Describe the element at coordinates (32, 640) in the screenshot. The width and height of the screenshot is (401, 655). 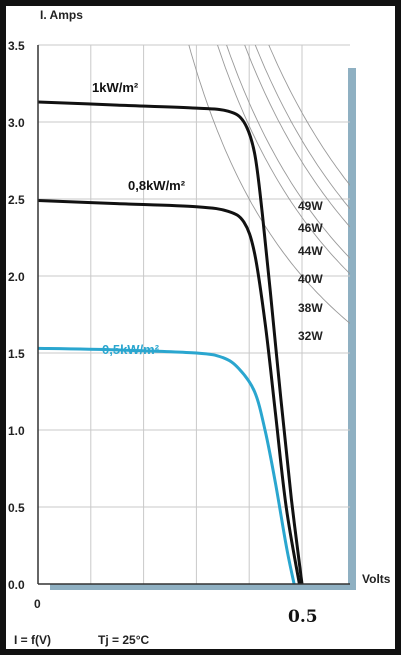
I see `footnote-formula: I = f(V)` at that location.